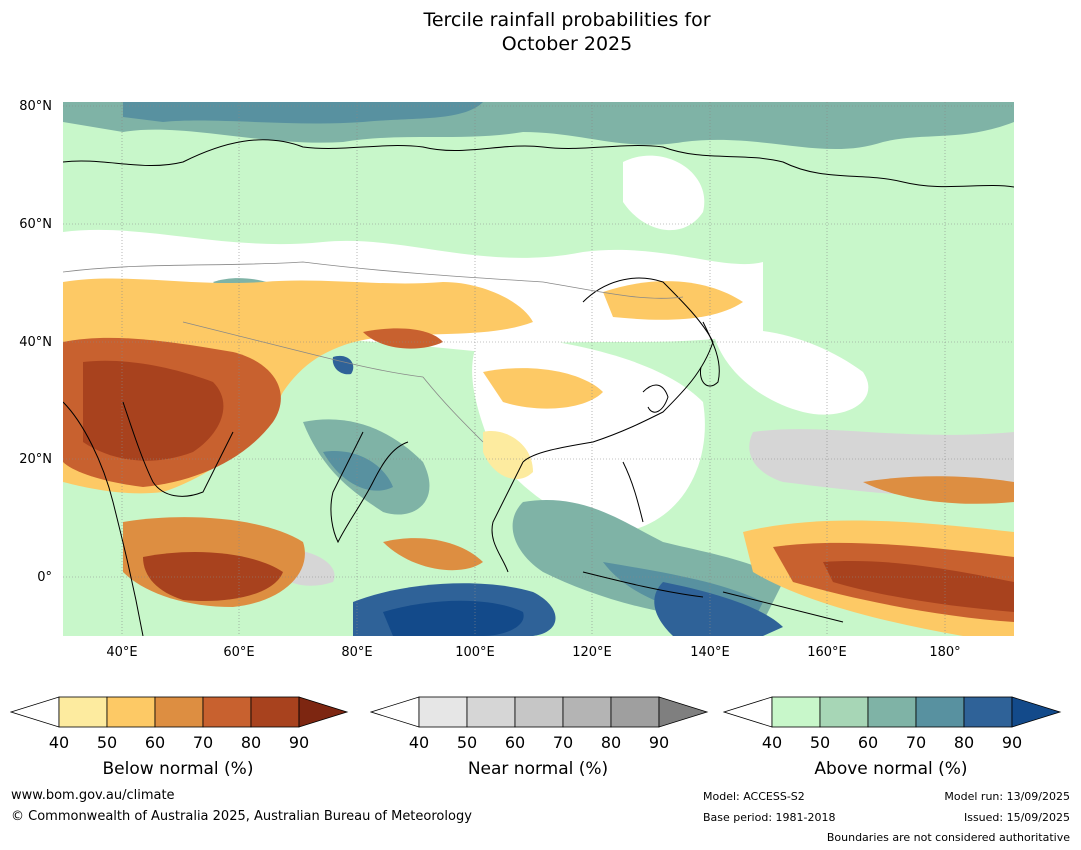  I want to click on lat-label-80n: 80°N, so click(35, 106).